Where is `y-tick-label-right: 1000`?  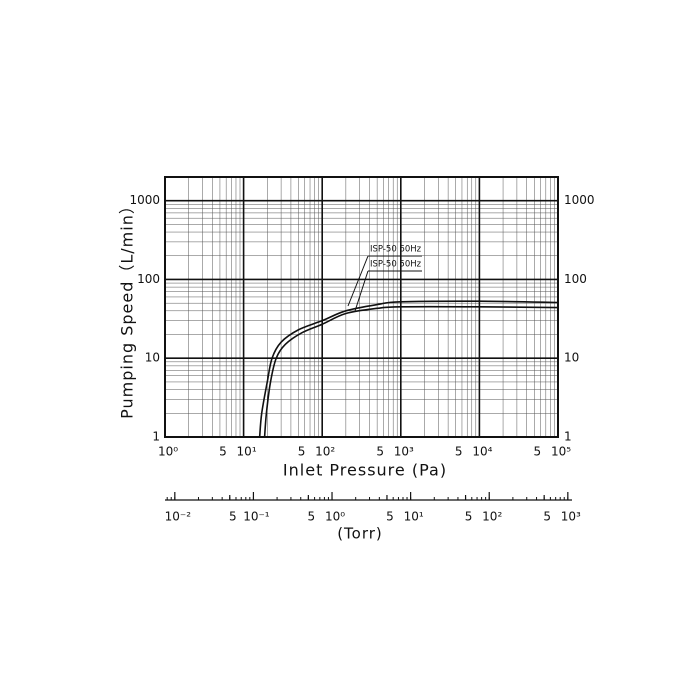
y-tick-label-right: 1000 is located at coordinates (579, 200).